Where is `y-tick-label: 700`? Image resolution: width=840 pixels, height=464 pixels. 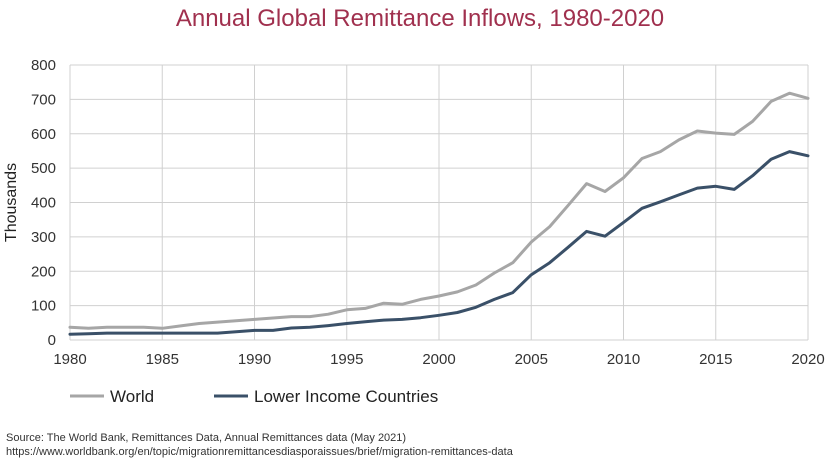
y-tick-label: 700 is located at coordinates (43, 99).